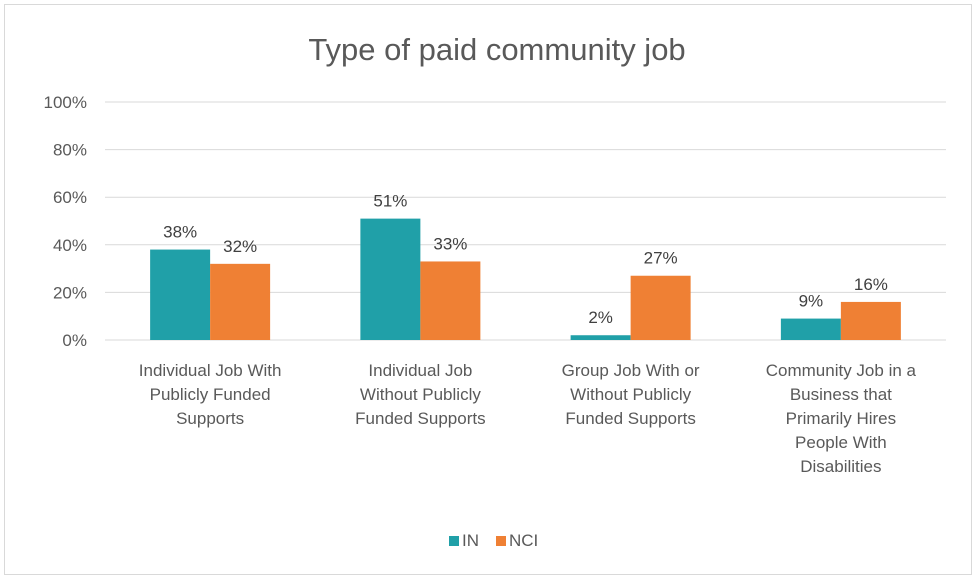 This screenshot has height=579, width=978. Describe the element at coordinates (70, 245) in the screenshot. I see `y-tick-label: 40%` at that location.